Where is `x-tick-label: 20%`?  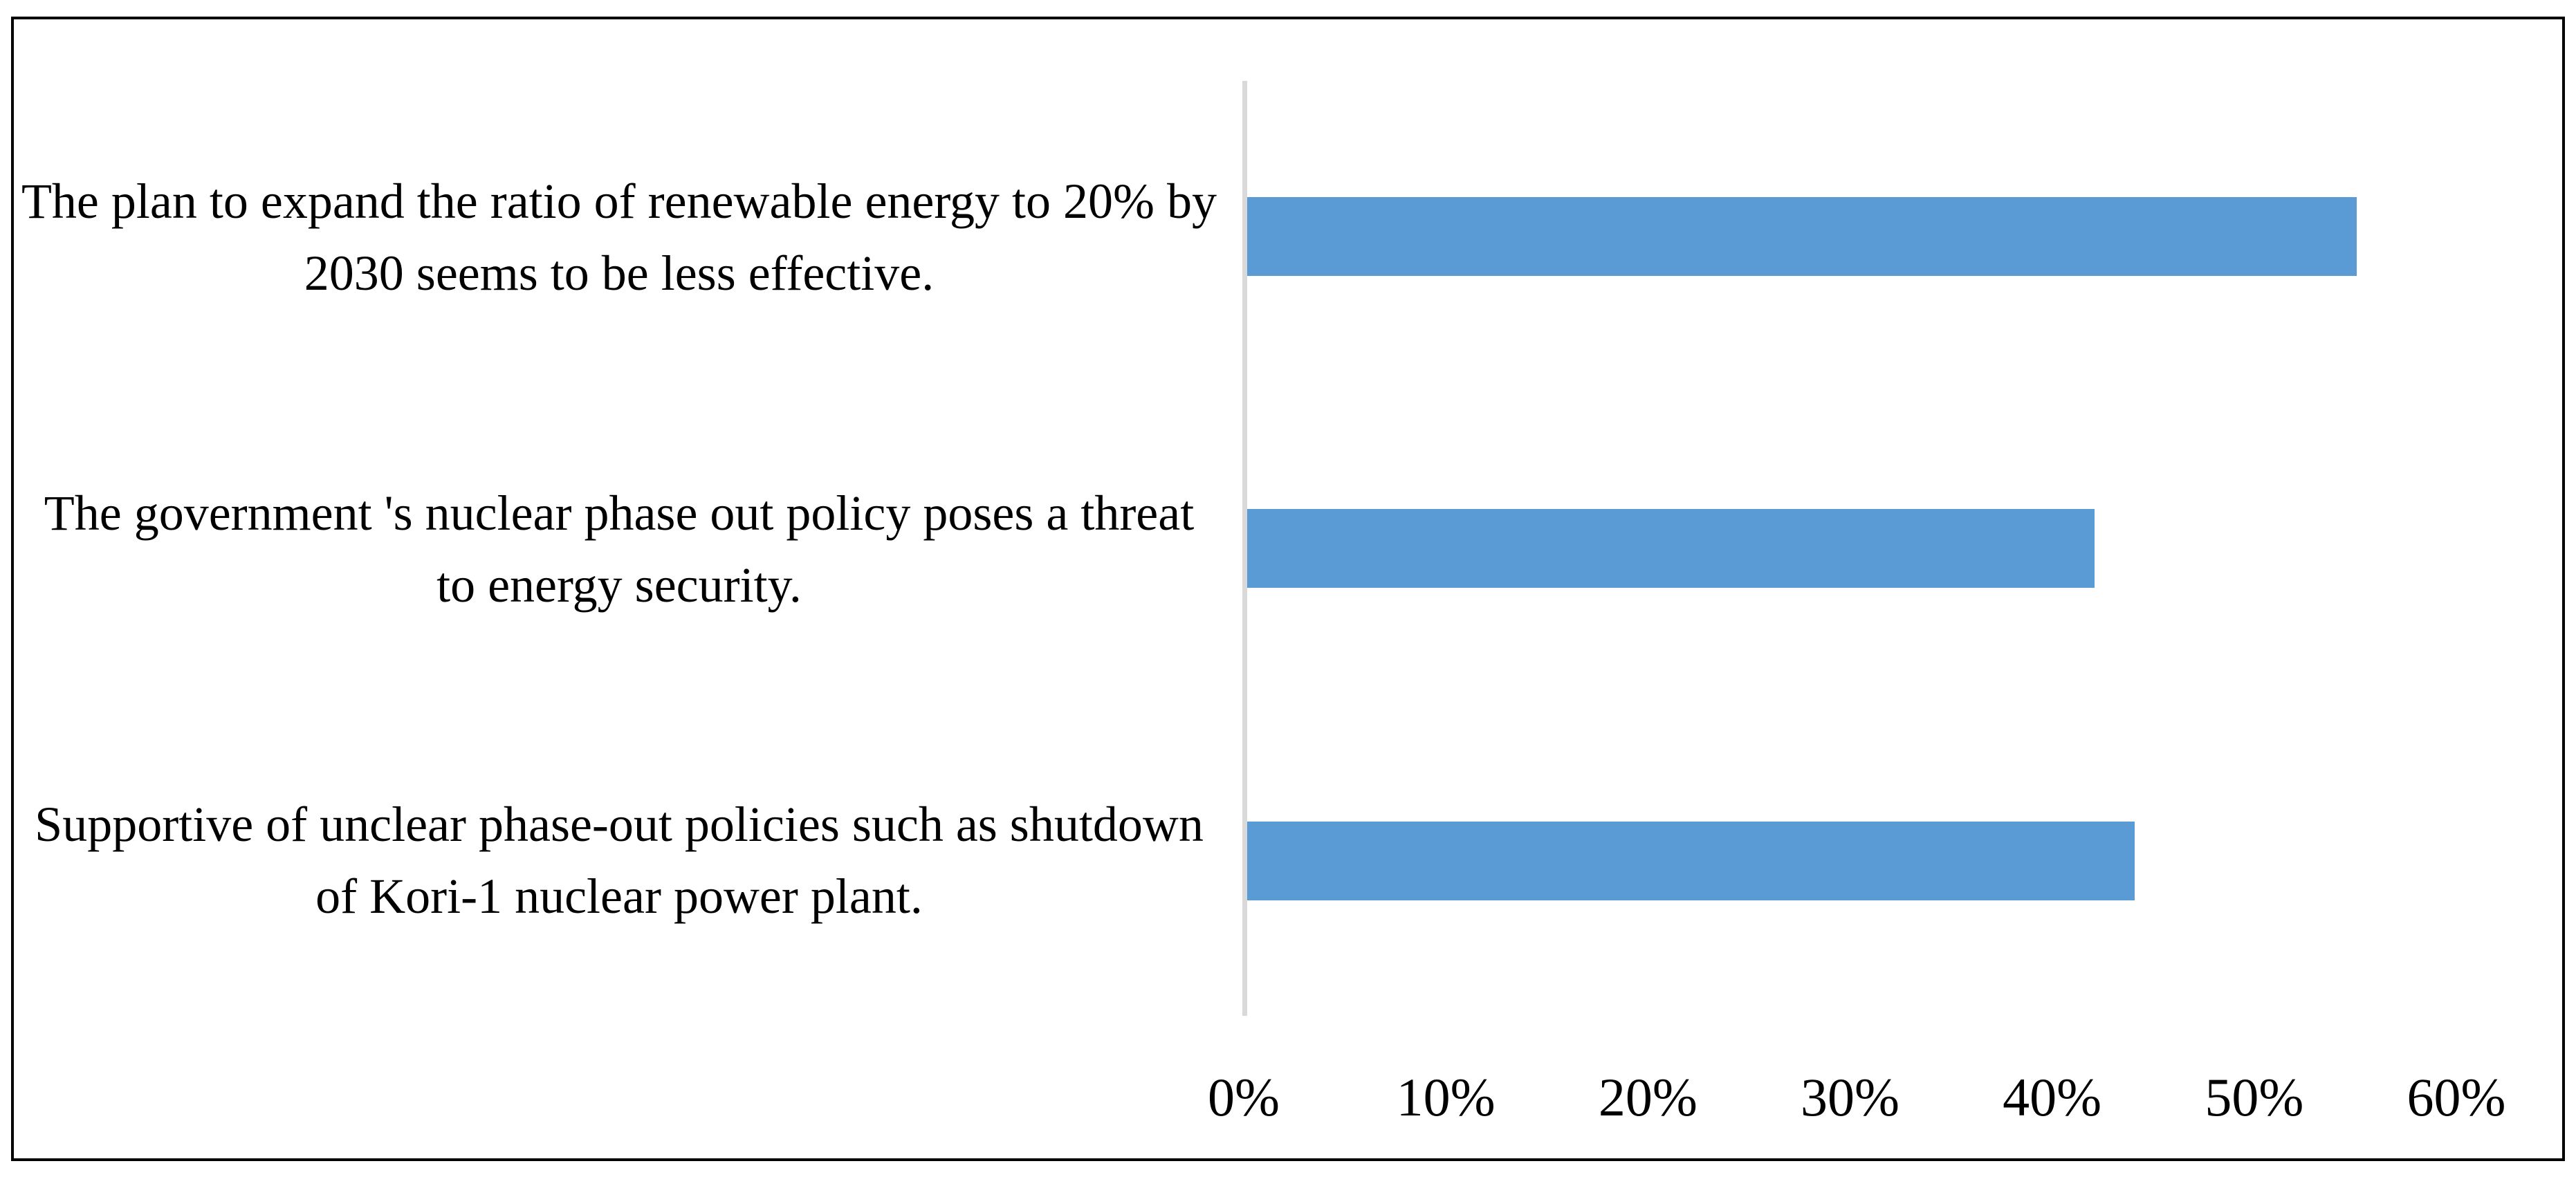 x-tick-label: 20% is located at coordinates (1648, 1097).